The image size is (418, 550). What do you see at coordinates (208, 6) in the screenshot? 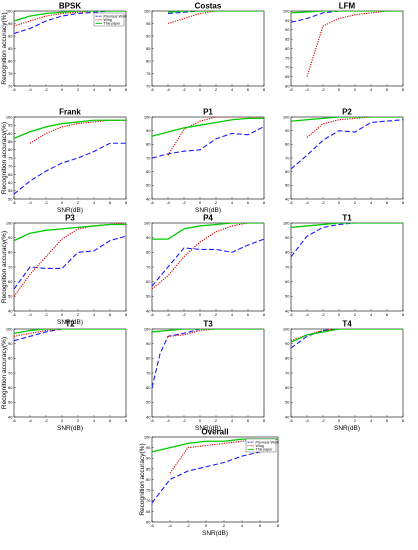
I see `chart-title: Costas` at bounding box center [208, 6].